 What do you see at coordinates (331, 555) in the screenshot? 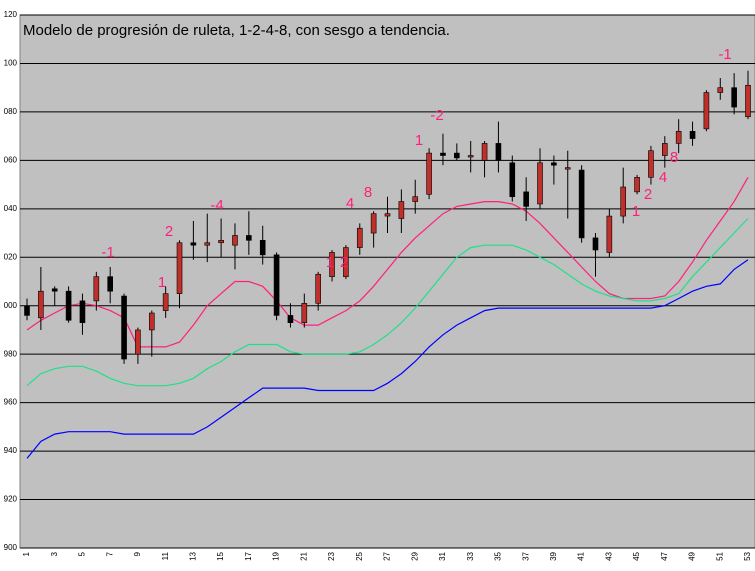
I see `x-tick-label: 23` at bounding box center [331, 555].